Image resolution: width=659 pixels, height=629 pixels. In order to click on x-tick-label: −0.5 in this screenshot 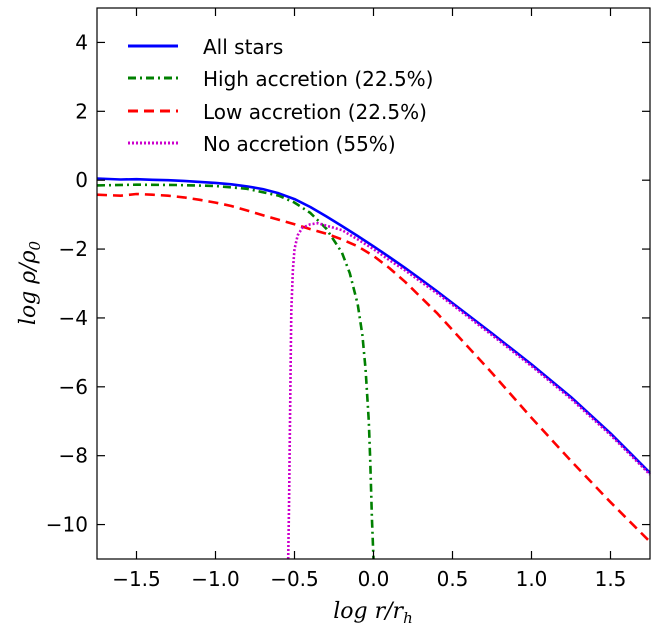, I will do `click(294, 579)`.